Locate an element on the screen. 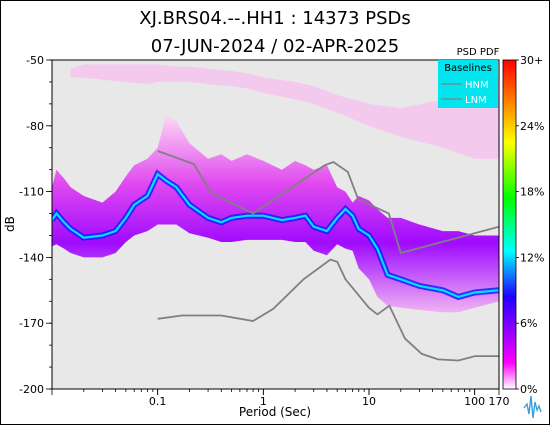  legend-item-hnm: HNM is located at coordinates (477, 85).